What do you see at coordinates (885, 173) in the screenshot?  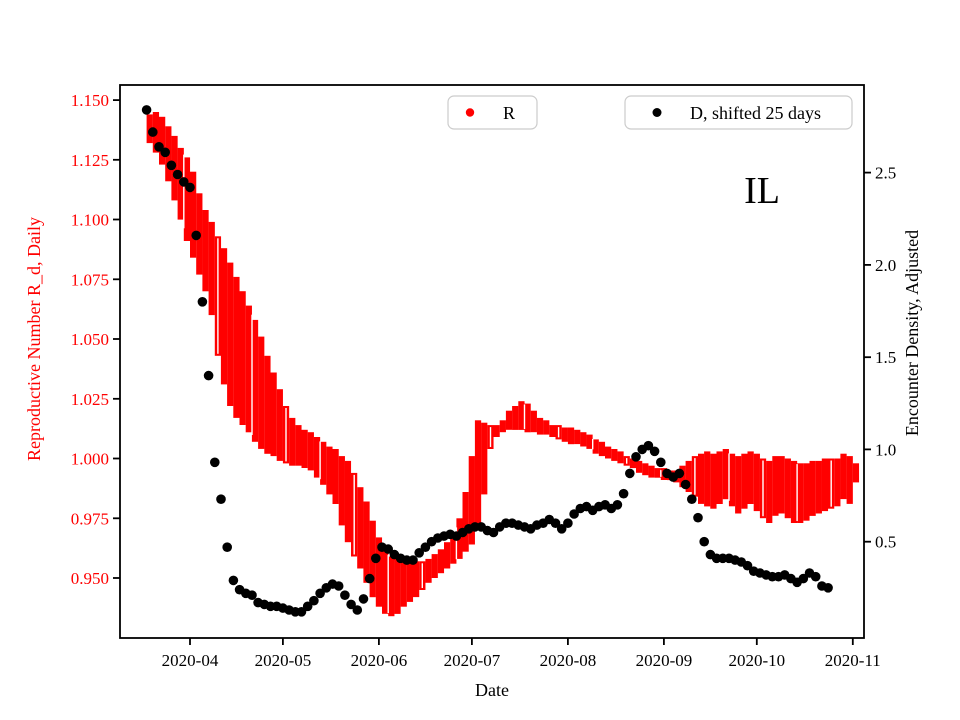 I see `y-right-tick-label: 2.5` at bounding box center [885, 173].